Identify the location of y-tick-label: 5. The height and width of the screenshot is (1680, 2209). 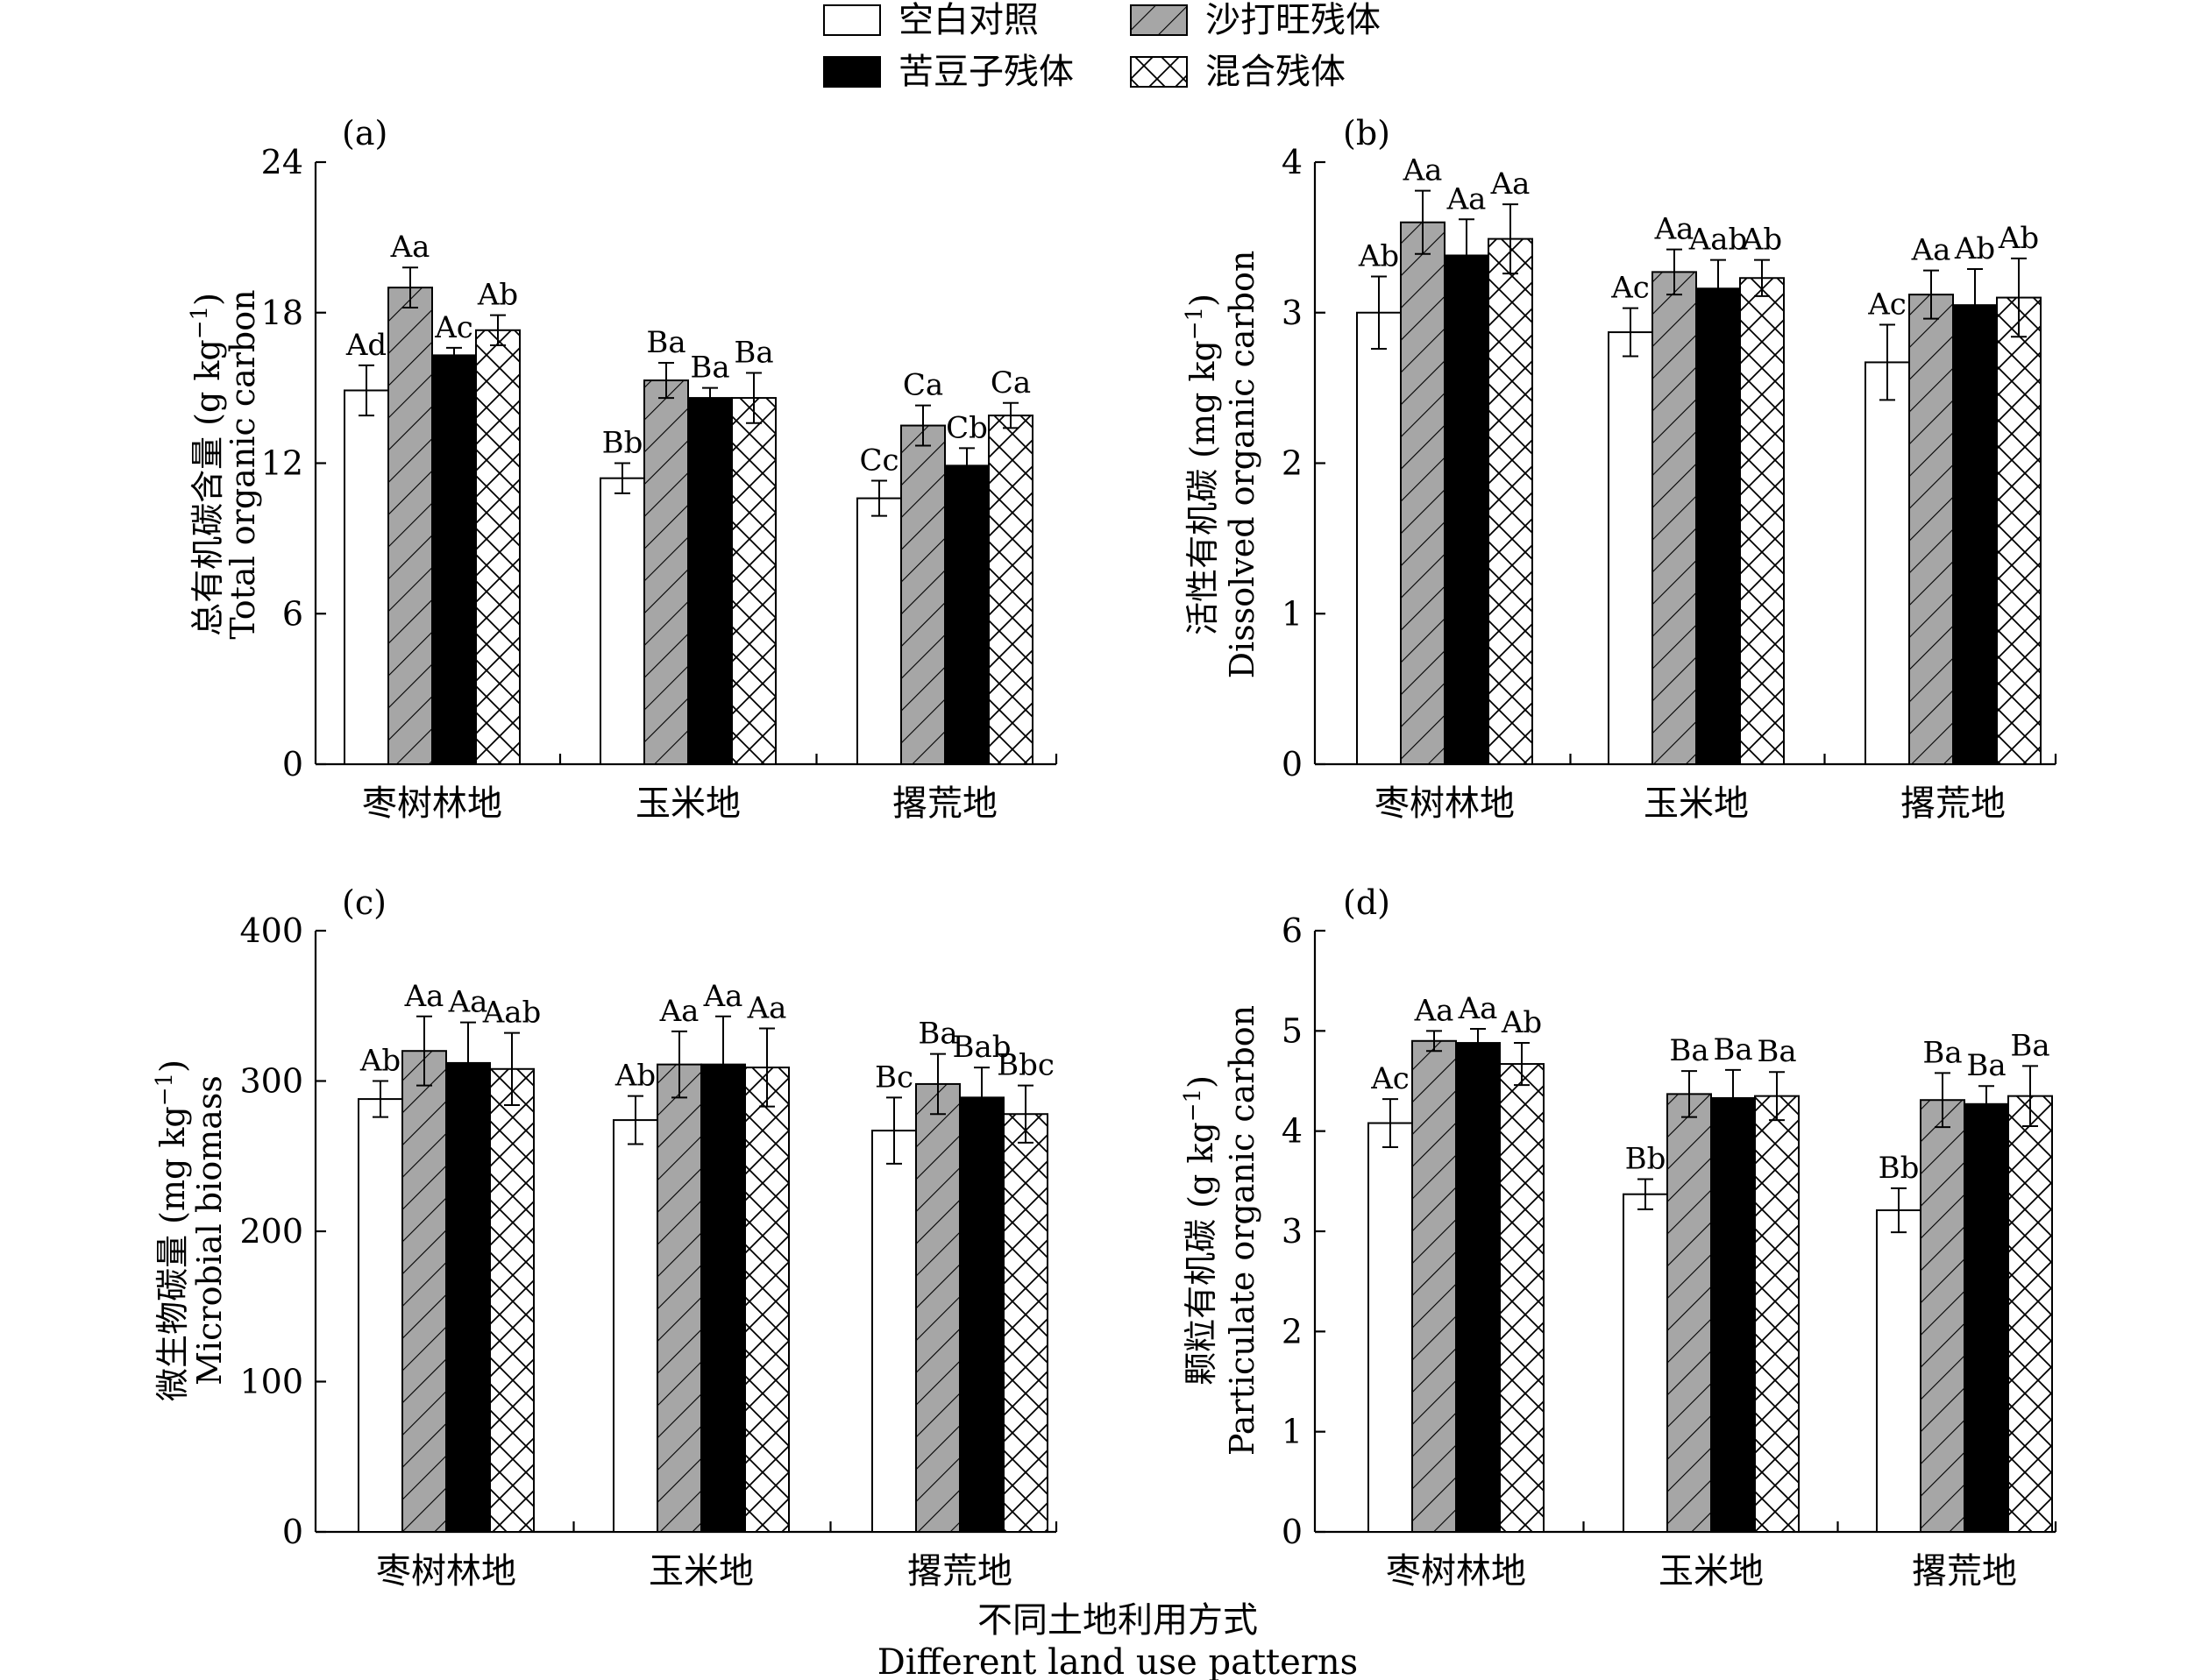
(1292, 1030).